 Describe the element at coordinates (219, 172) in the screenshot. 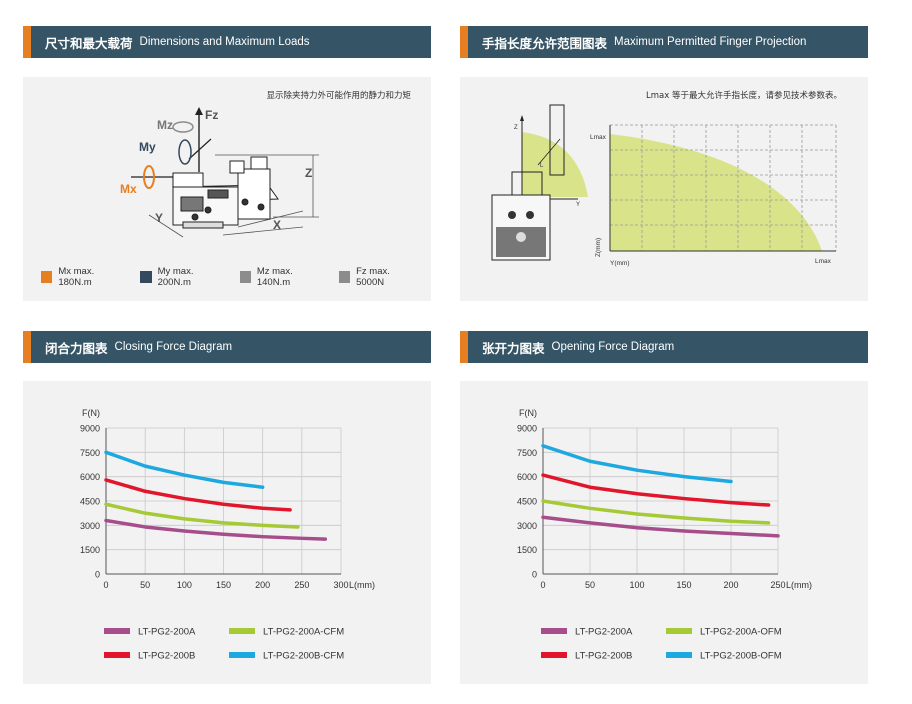

I see `gripper-diagram: Fz Mz My Mx Z Y X` at that location.